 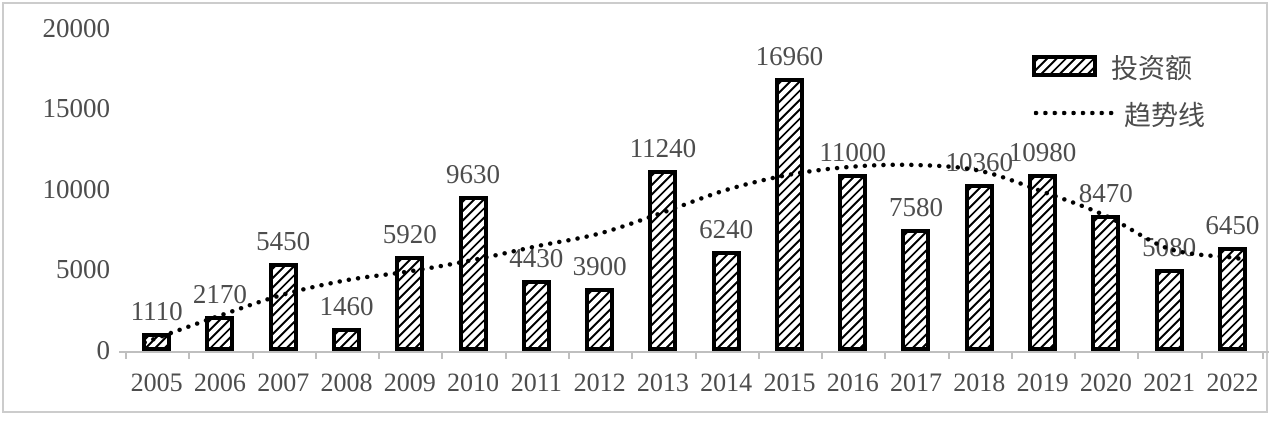 What do you see at coordinates (76, 189) in the screenshot?
I see `y-tick-label: 10000` at bounding box center [76, 189].